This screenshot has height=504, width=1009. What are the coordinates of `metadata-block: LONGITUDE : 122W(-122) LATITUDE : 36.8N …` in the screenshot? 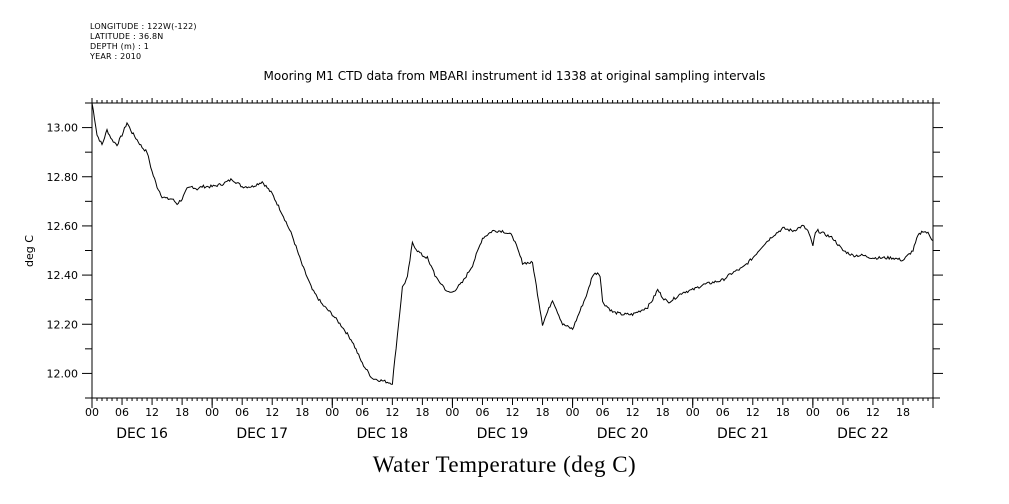 It's located at (143, 42).